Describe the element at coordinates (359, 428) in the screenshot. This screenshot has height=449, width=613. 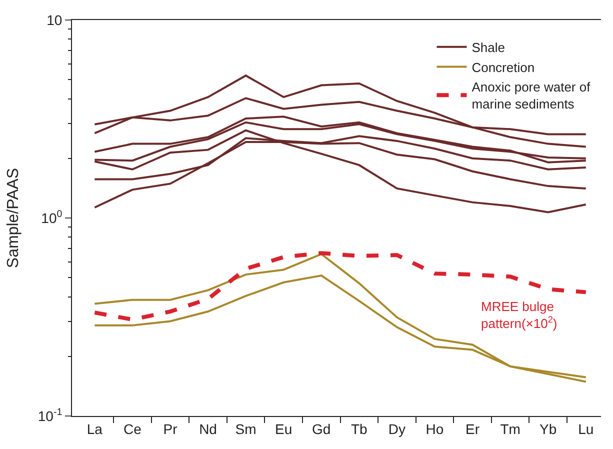
I see `x-tick-label: Tb` at that location.